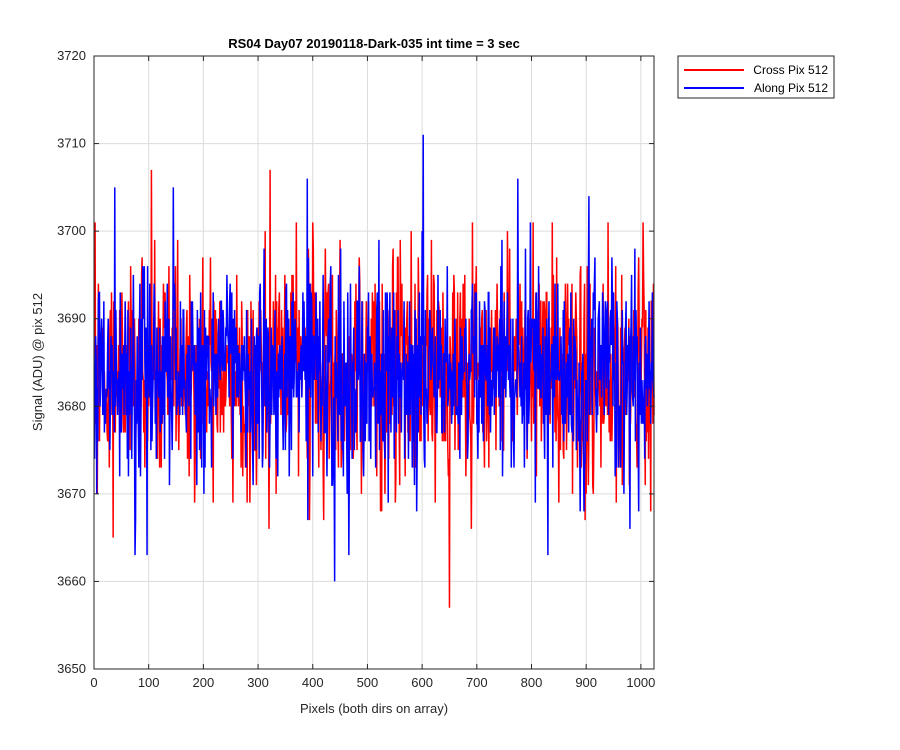 The width and height of the screenshot is (900, 750). I want to click on x-tick-label: 500, so click(368, 682).